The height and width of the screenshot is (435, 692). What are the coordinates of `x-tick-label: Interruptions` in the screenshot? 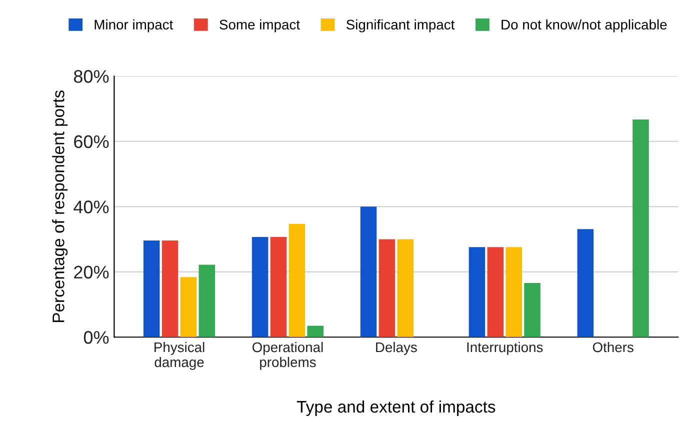 It's located at (505, 348).